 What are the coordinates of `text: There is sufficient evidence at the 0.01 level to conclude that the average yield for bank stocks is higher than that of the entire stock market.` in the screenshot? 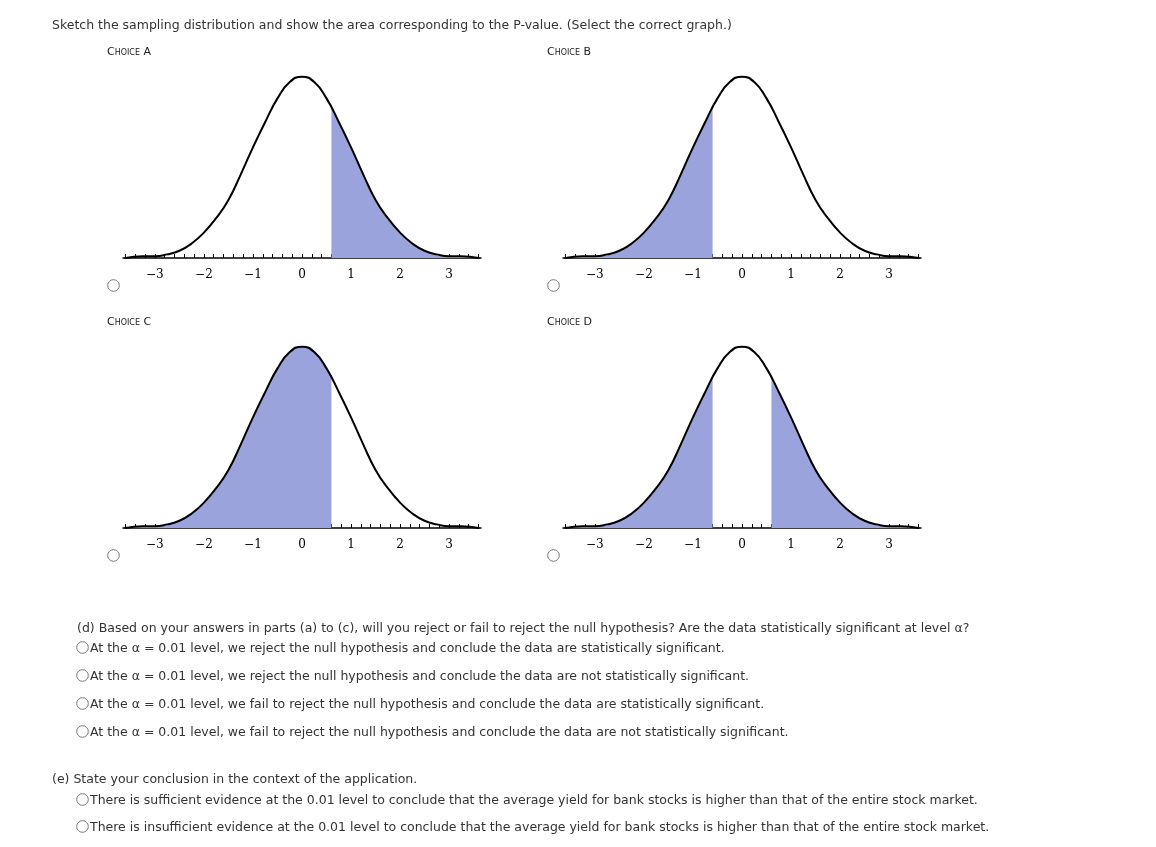 It's located at (534, 799).